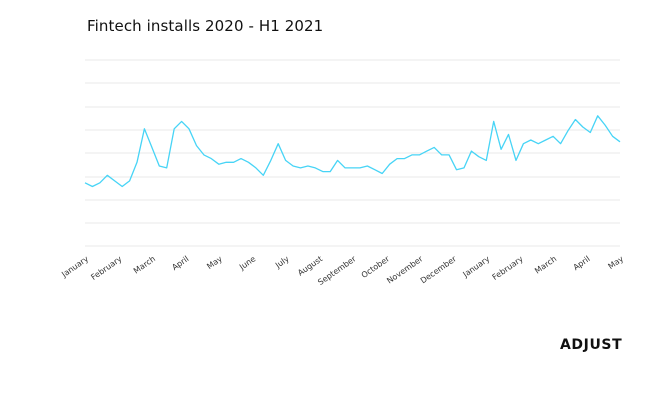 This screenshot has height=400, width=655. What do you see at coordinates (205, 26) in the screenshot?
I see `chart-title: Fintech installs 2020 - H1 2021` at bounding box center [205, 26].